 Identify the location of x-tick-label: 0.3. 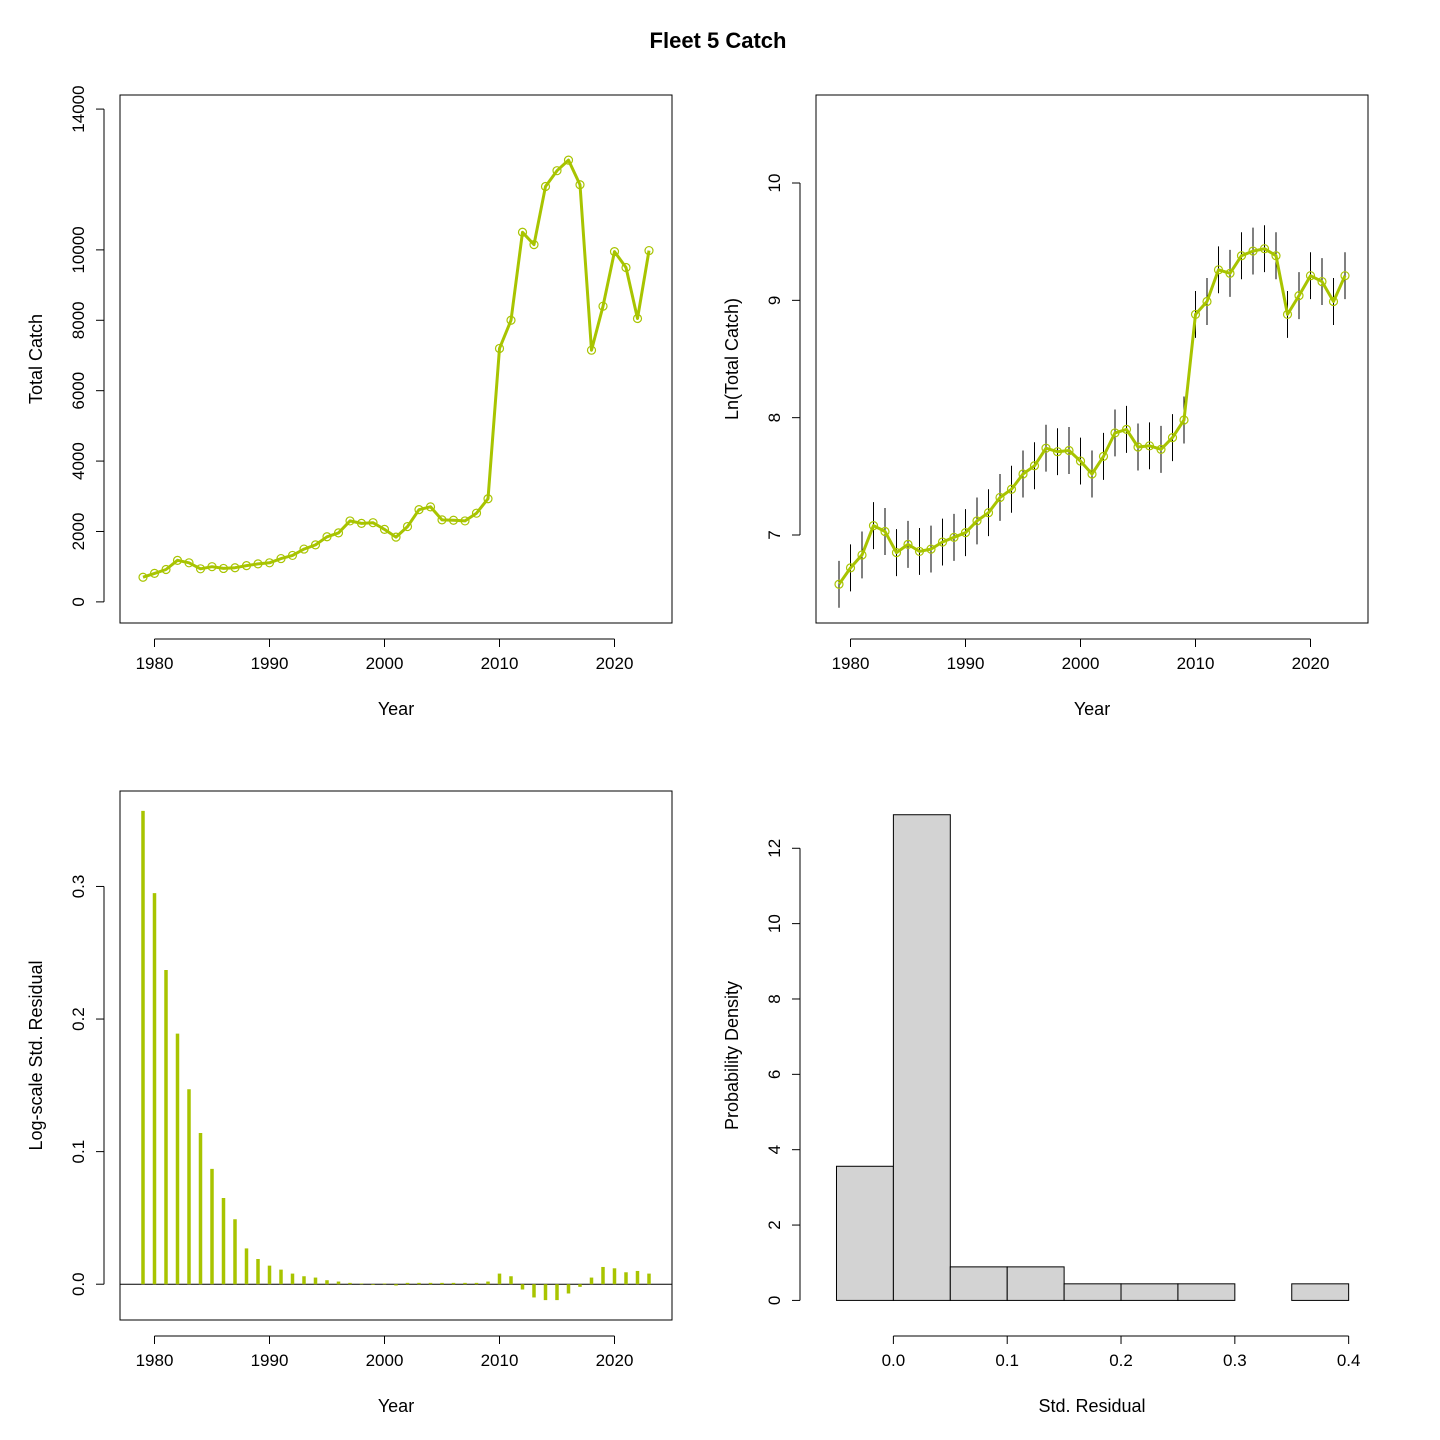
(1235, 1360).